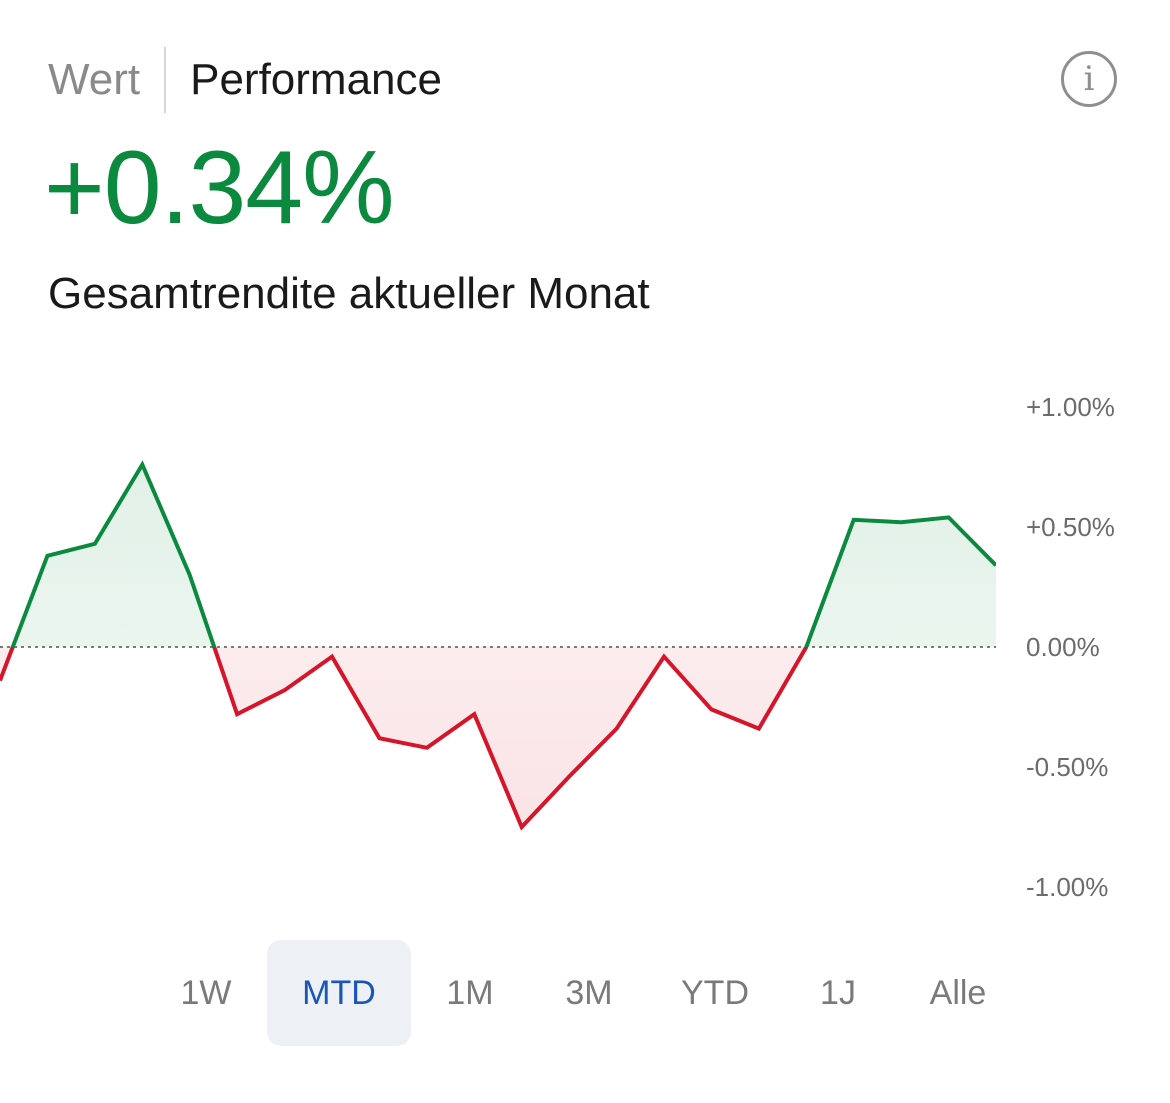 The height and width of the screenshot is (1103, 1170). What do you see at coordinates (165, 80) in the screenshot?
I see `tab-divider` at bounding box center [165, 80].